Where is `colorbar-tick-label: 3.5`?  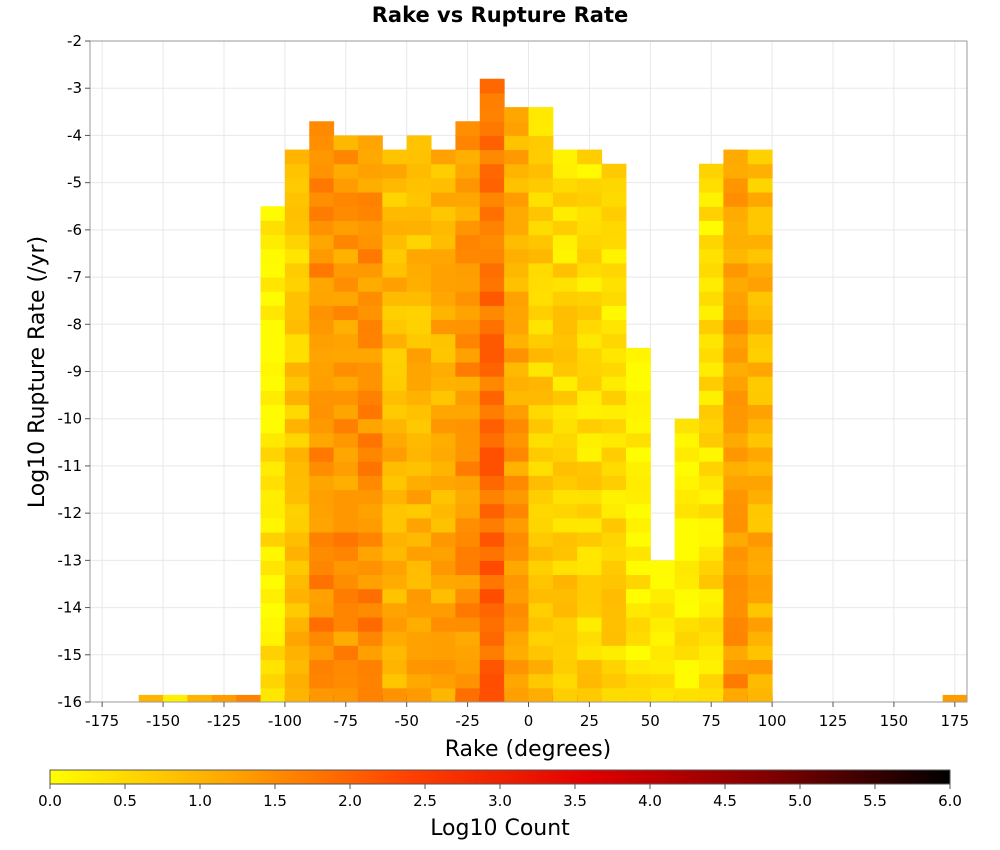 colorbar-tick-label: 3.5 is located at coordinates (575, 801).